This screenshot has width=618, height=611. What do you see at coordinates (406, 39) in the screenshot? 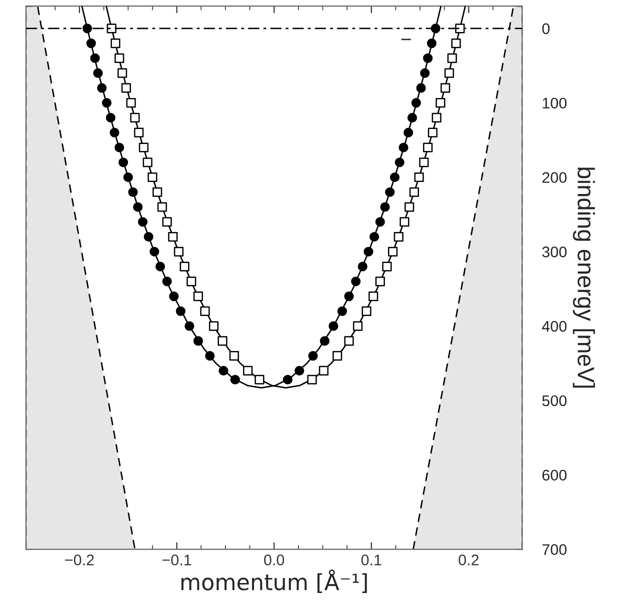
I see `annotation: −` at bounding box center [406, 39].